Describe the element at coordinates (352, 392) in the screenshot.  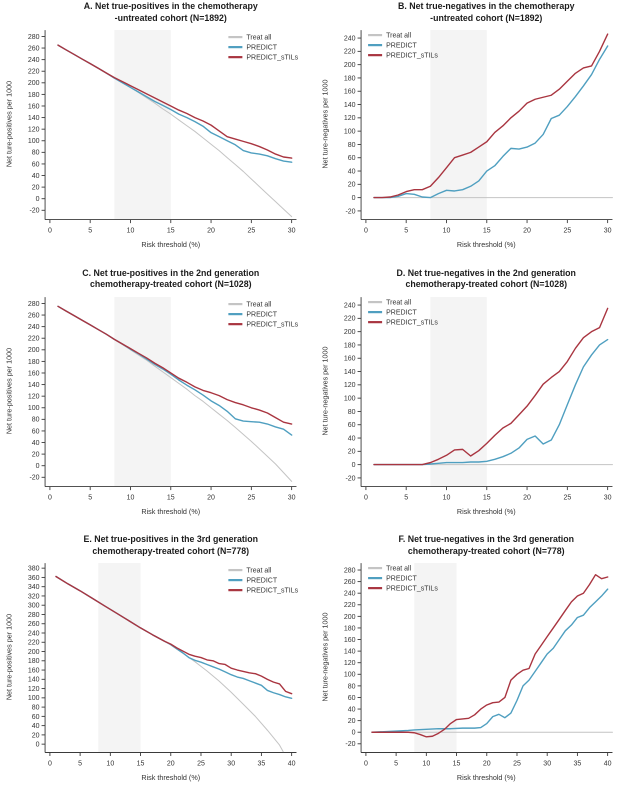
I see `y-axis-ticks: -20 0 20 40 60 80 100 120 140 160 180 200 220 240` at that location.